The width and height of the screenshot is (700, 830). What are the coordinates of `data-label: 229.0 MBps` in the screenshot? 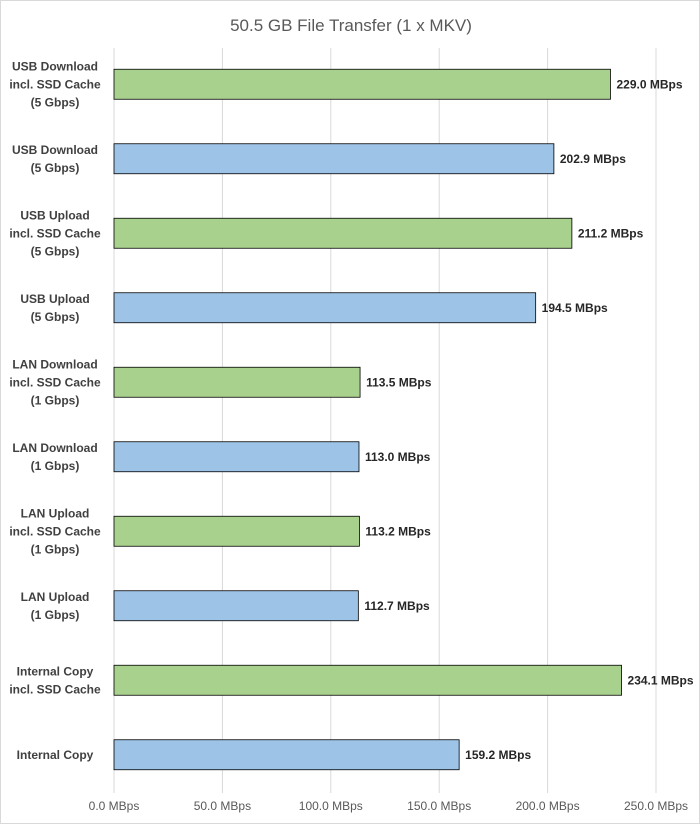 It's located at (649, 84).